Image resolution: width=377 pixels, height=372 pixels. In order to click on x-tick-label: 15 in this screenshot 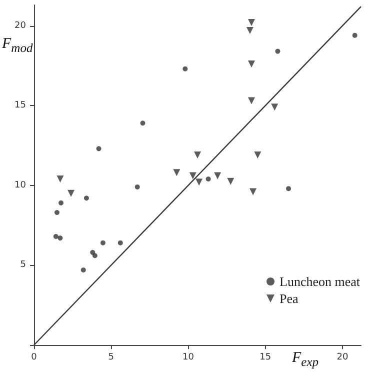, I will do `click(266, 357)`.